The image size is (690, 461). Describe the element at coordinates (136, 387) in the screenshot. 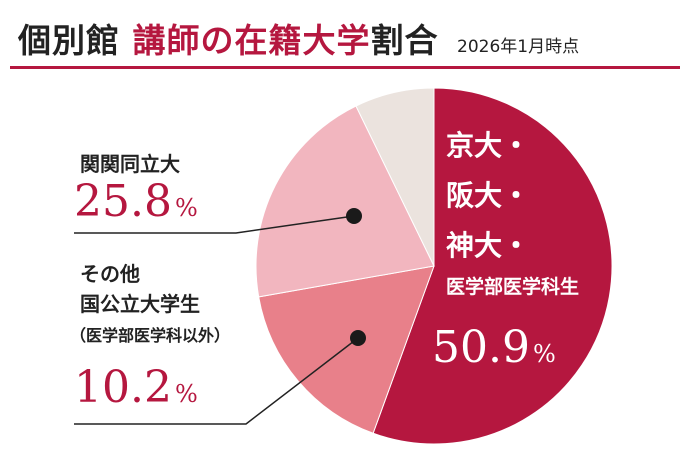

I see `value-other: 10.2%` at that location.